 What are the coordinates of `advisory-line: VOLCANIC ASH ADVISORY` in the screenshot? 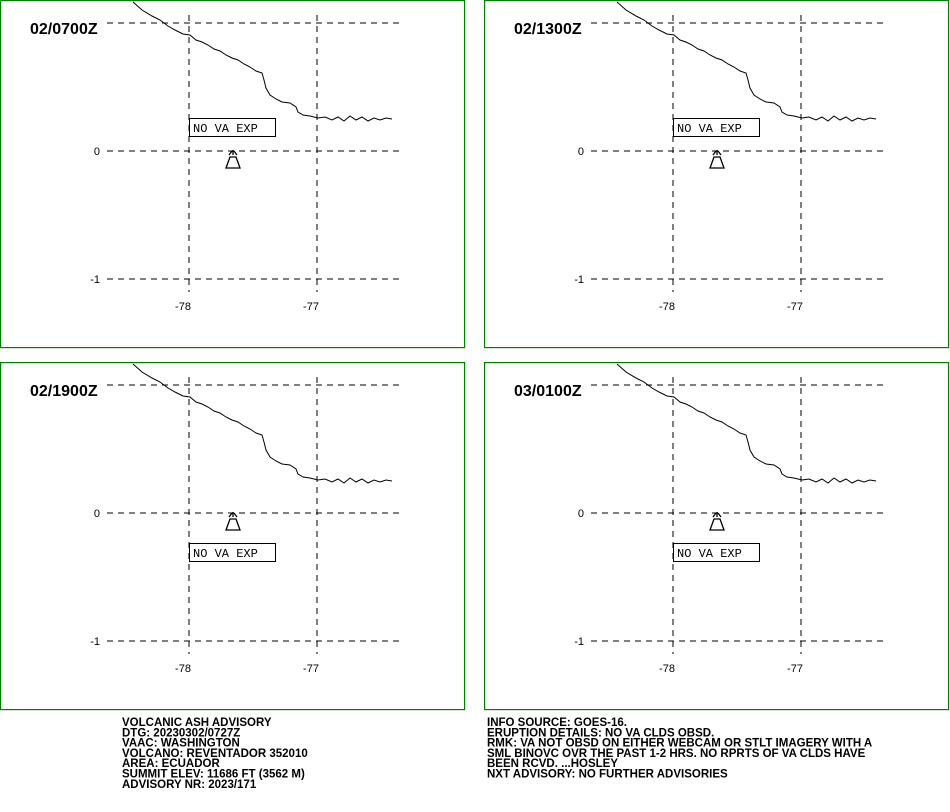 It's located at (197, 723).